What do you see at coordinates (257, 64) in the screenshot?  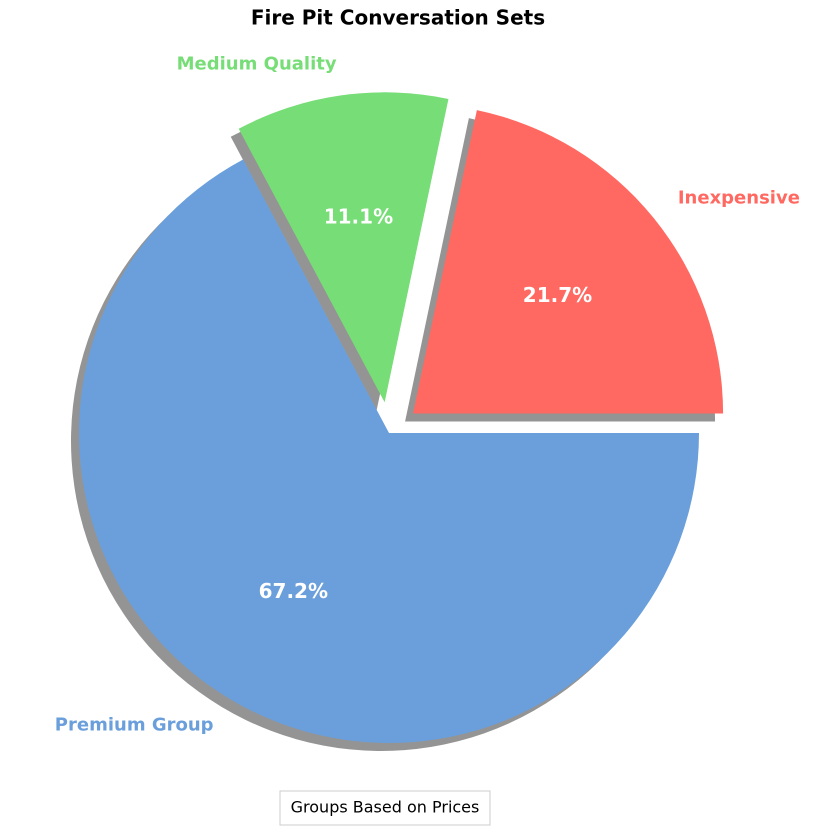 I see `category-label: Medium Quality` at bounding box center [257, 64].